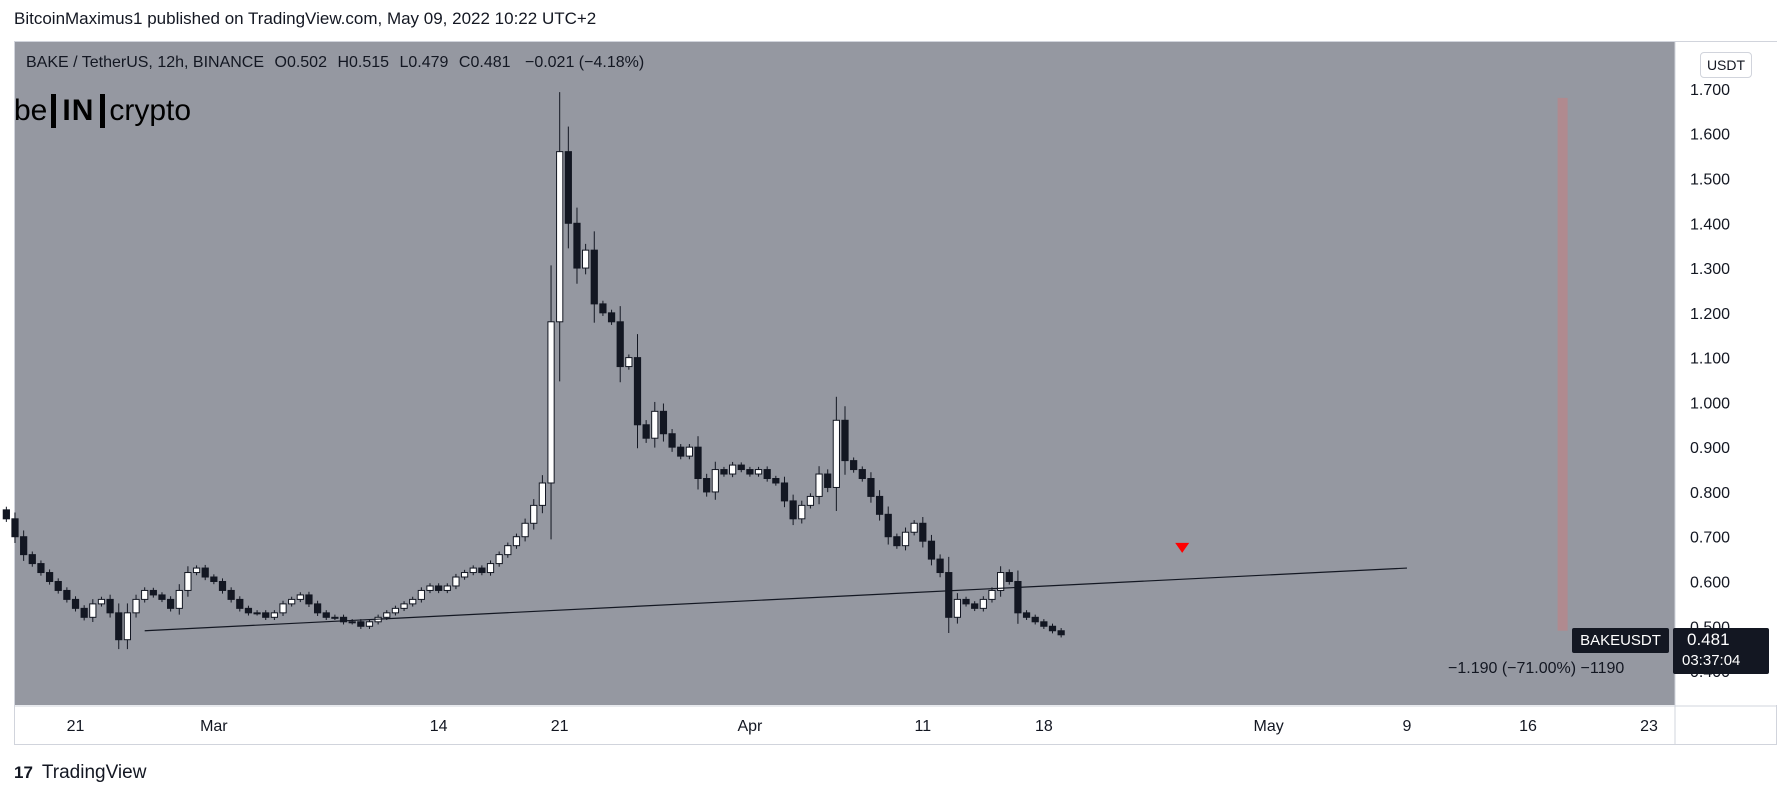 Image resolution: width=1791 pixels, height=800 pixels. What do you see at coordinates (1407, 726) in the screenshot?
I see `x-tick-label: 9` at bounding box center [1407, 726].